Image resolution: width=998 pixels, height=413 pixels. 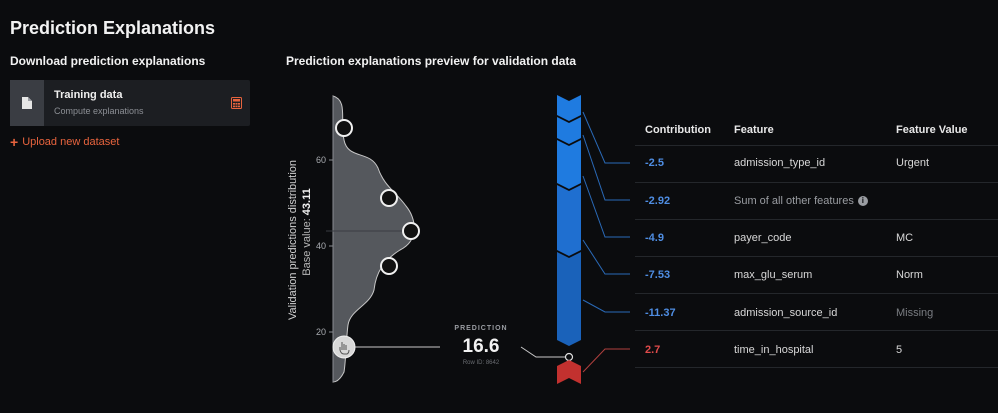 What do you see at coordinates (780, 163) in the screenshot?
I see `feature-cell: admission_type_id` at bounding box center [780, 163].